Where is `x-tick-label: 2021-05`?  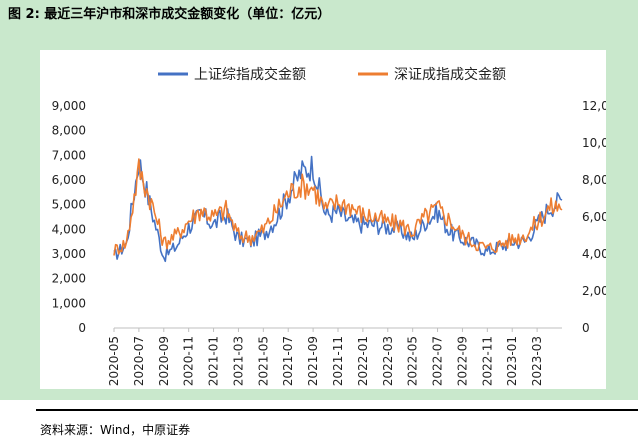
x-tick-label: 2021-05 is located at coordinates (263, 361).